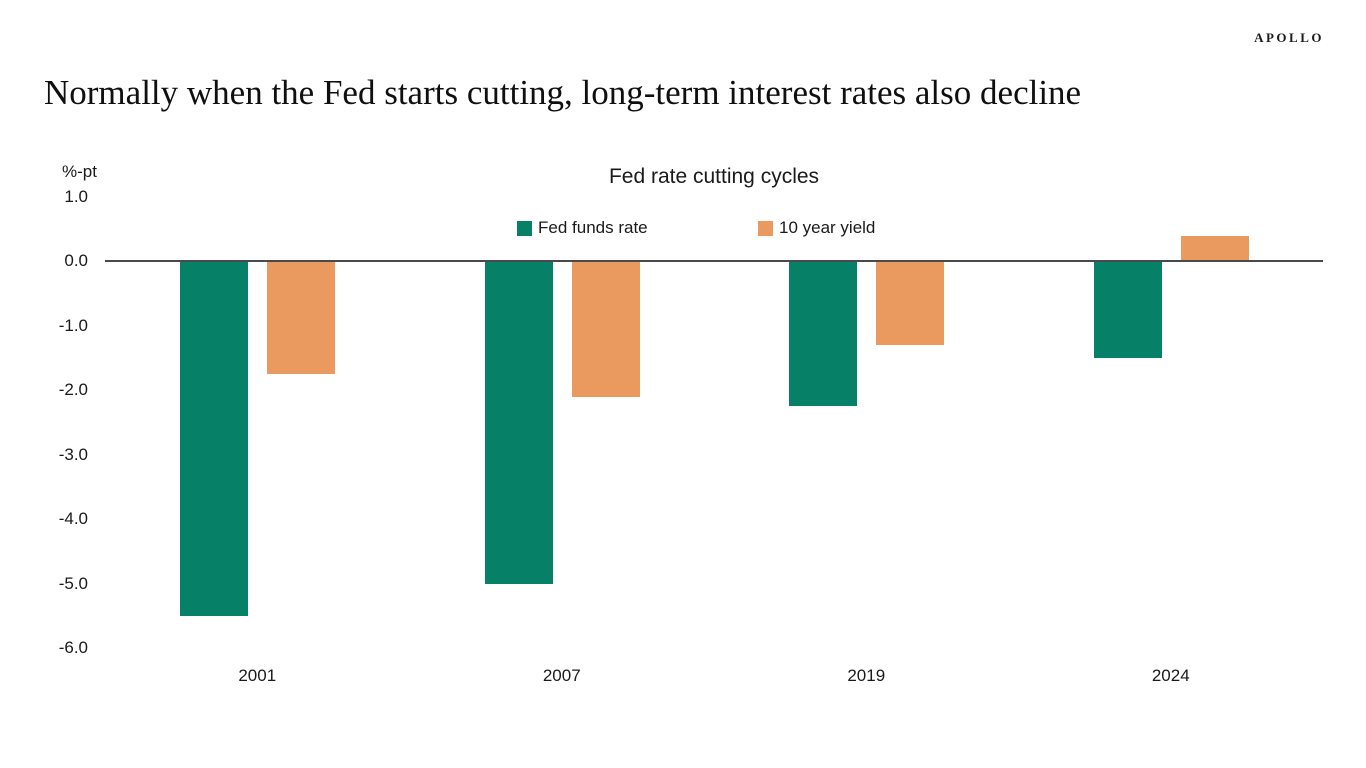 The width and height of the screenshot is (1366, 768). What do you see at coordinates (73, 390) in the screenshot?
I see `y-tick-label: -2.0` at bounding box center [73, 390].